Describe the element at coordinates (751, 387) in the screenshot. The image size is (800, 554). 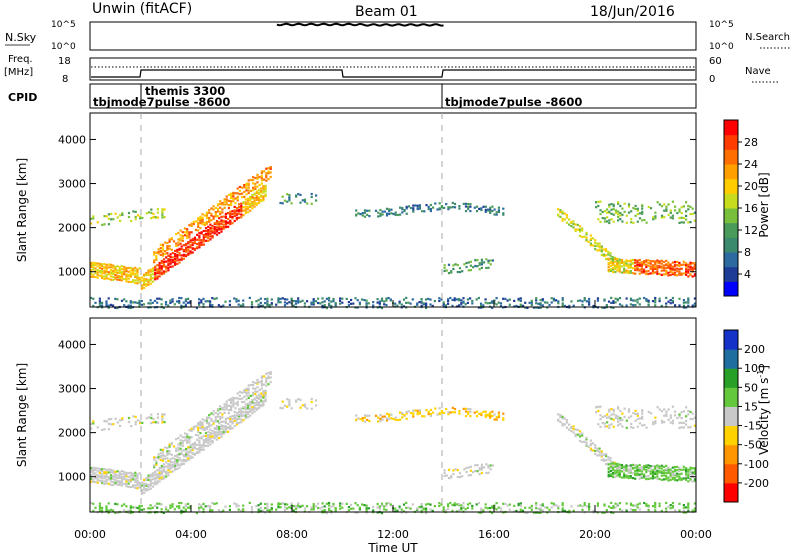
I see `velocity-colorbar-label-2: 50` at that location.